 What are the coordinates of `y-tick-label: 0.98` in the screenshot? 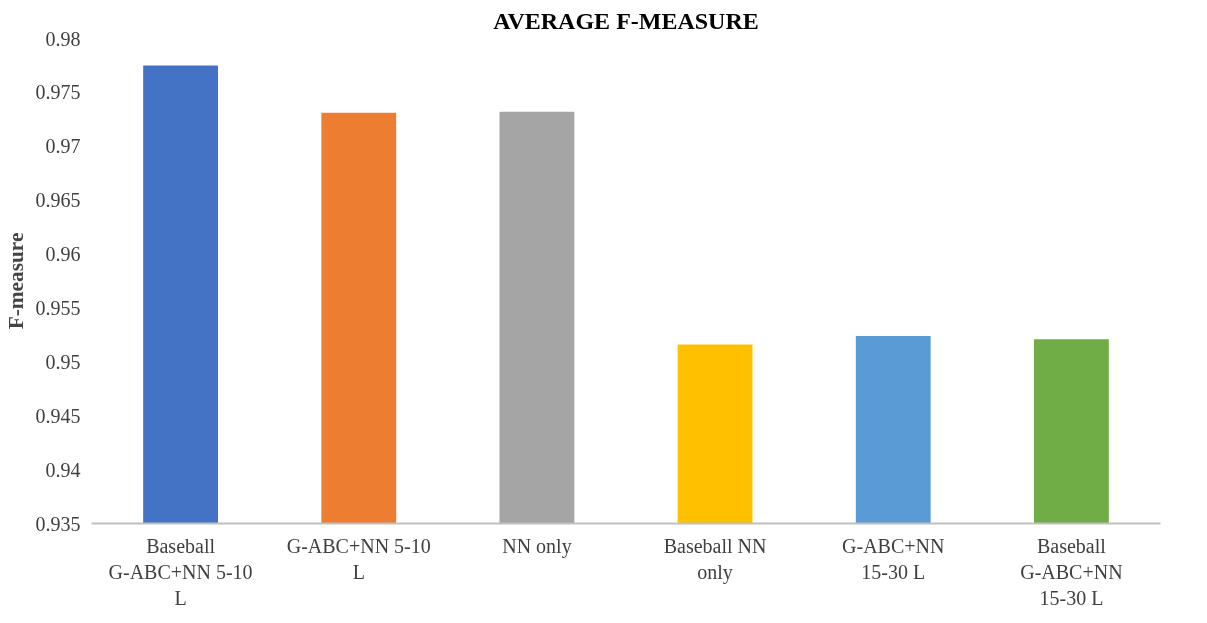 It's located at (63, 38).